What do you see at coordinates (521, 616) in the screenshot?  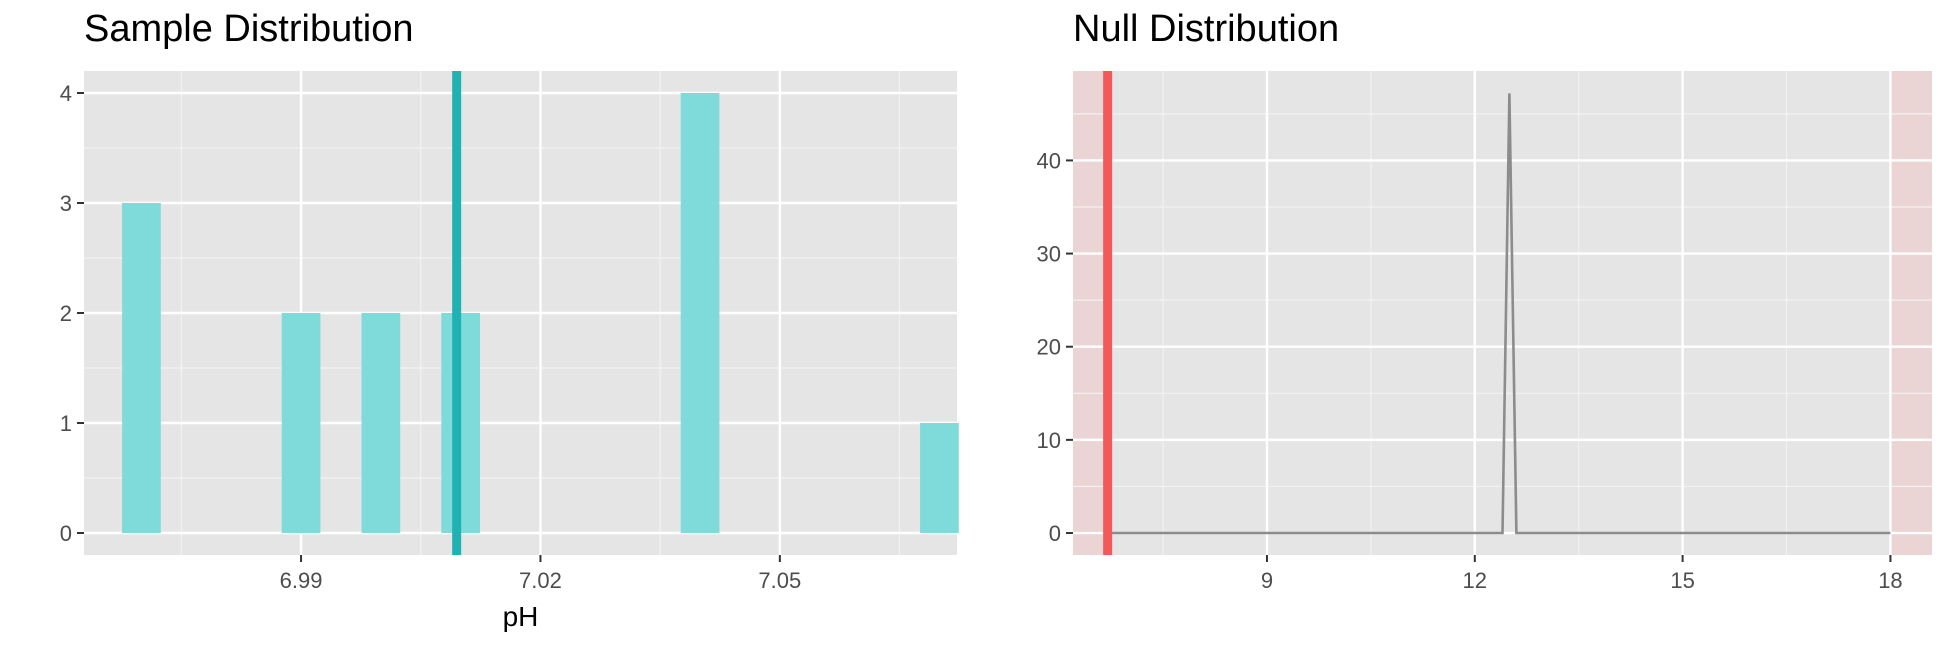 I see `x-axis-title: pH` at bounding box center [521, 616].